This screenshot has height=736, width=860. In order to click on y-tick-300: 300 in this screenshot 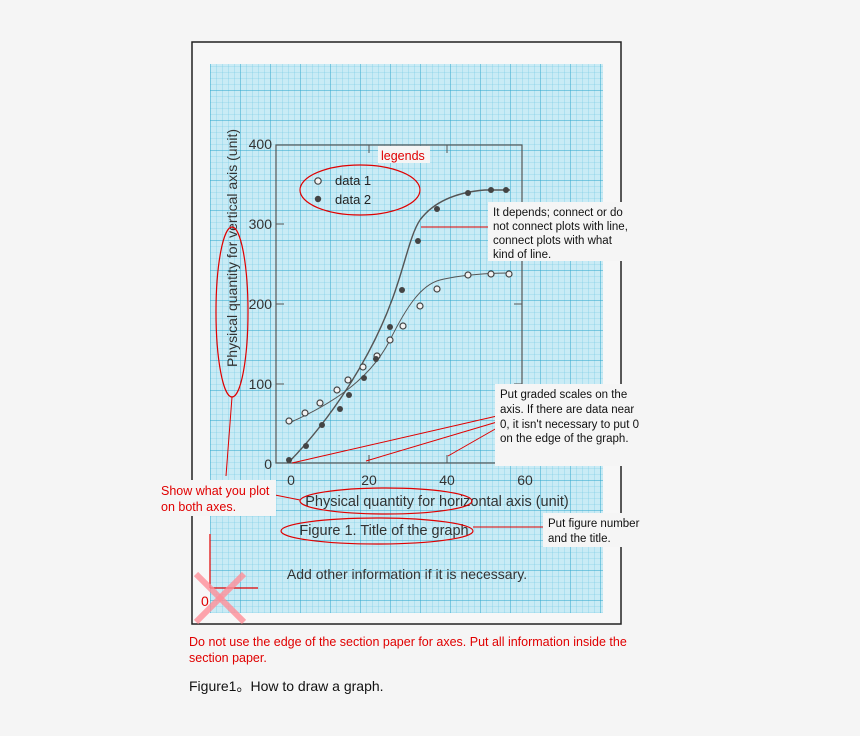, I will do `click(261, 224)`.